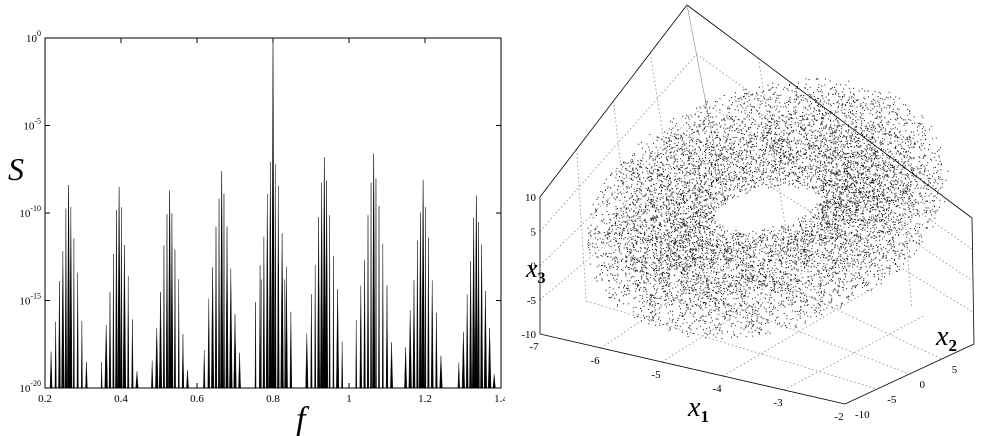 The image size is (984, 436). Describe the element at coordinates (892, 400) in the screenshot. I see `torus-y-tick-label: -5` at that location.